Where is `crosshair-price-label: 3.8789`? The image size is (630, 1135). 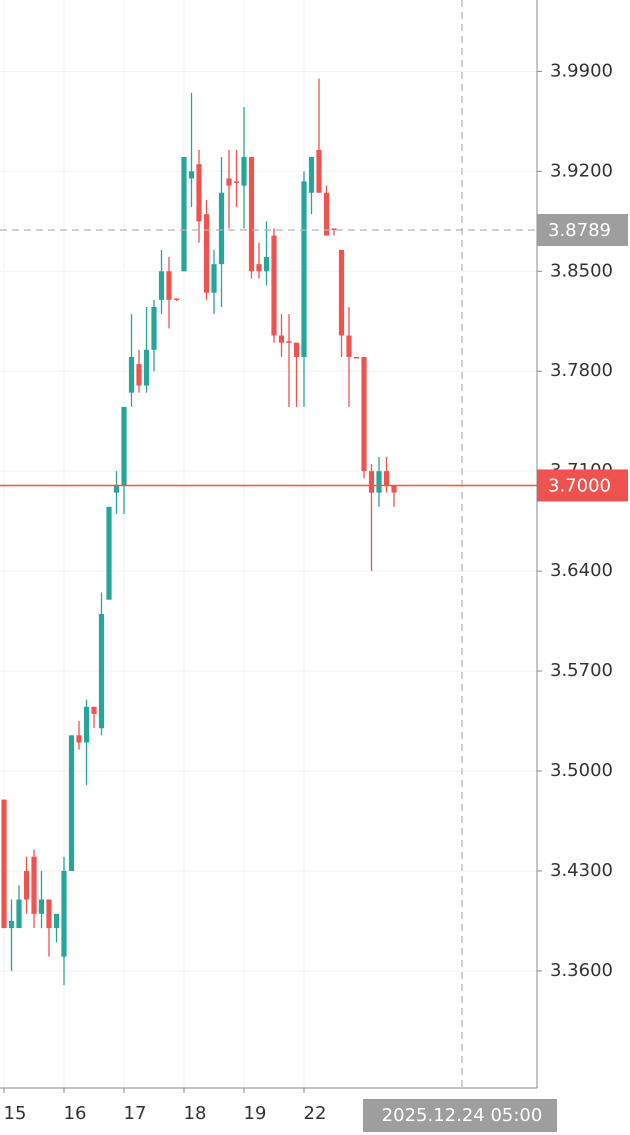
crosshair-price-label: 3.8789 is located at coordinates (579, 230).